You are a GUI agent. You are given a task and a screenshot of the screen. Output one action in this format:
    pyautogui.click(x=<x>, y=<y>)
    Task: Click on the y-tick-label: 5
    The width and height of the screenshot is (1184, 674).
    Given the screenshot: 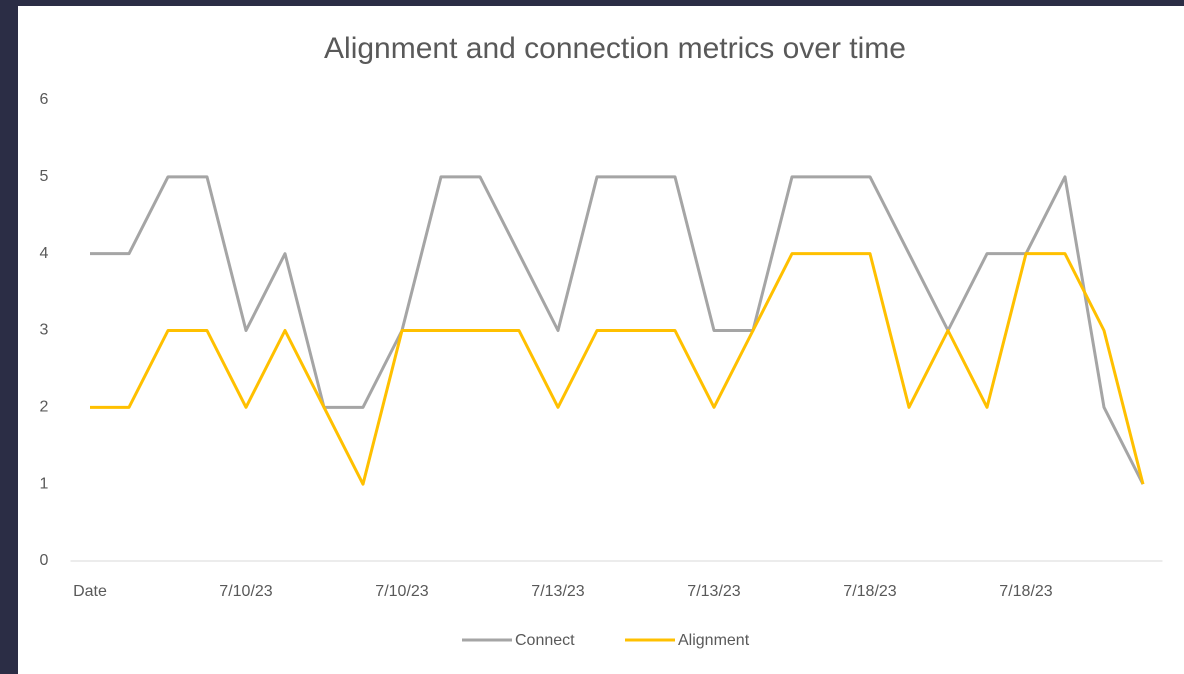 What is the action you would take?
    pyautogui.click(x=44, y=176)
    